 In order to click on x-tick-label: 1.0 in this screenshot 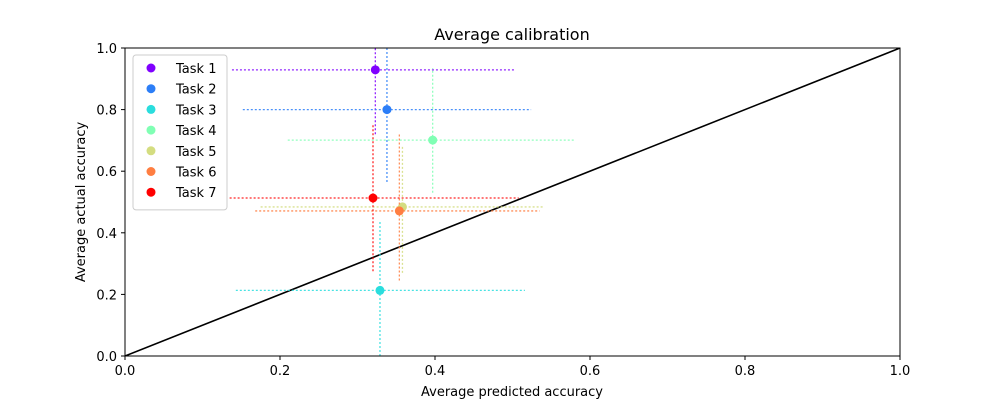, I will do `click(900, 371)`.